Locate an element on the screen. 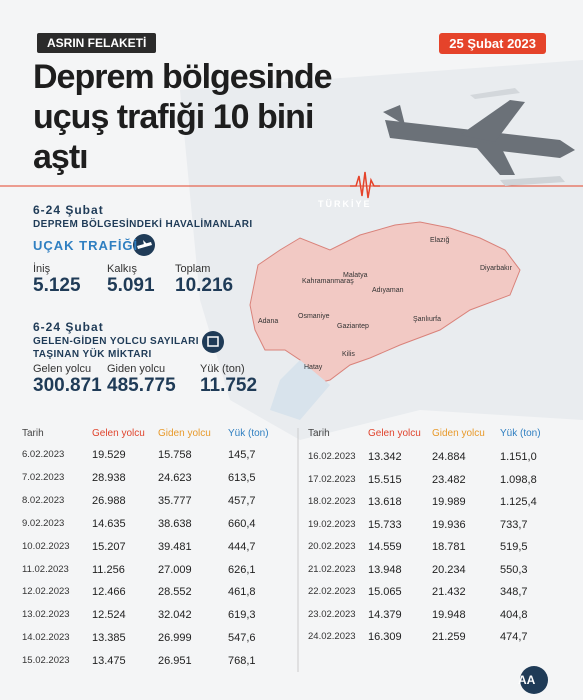 The height and width of the screenshot is (700, 583). table-cell: 15.515 is located at coordinates (385, 479).